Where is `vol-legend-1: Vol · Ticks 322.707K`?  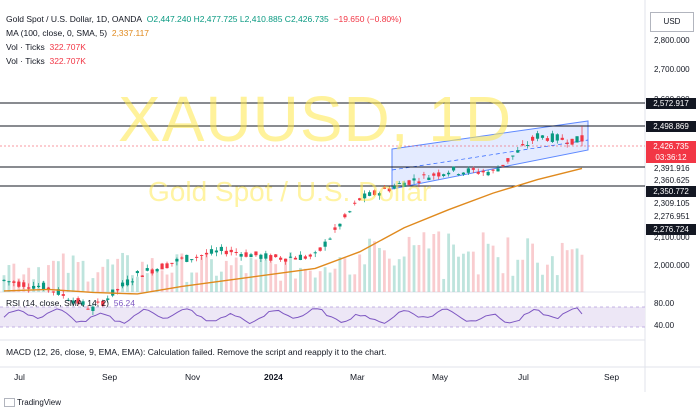 vol-legend-1: Vol · Ticks 322.707K is located at coordinates (46, 47).